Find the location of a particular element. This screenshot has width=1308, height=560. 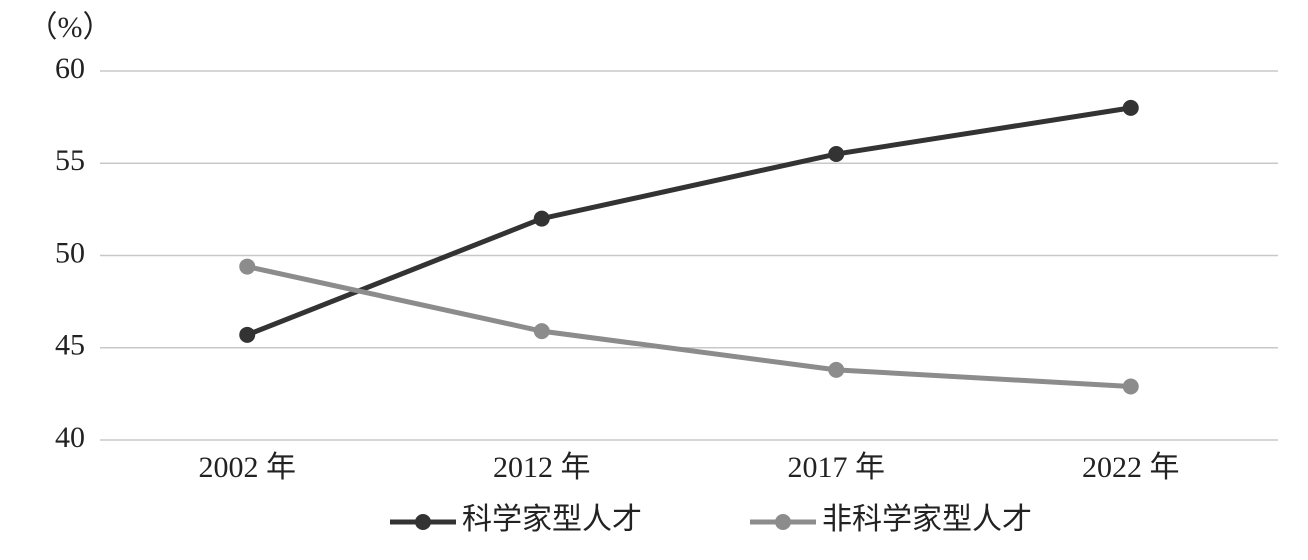

y-tick-label: 55 is located at coordinates (70, 160).